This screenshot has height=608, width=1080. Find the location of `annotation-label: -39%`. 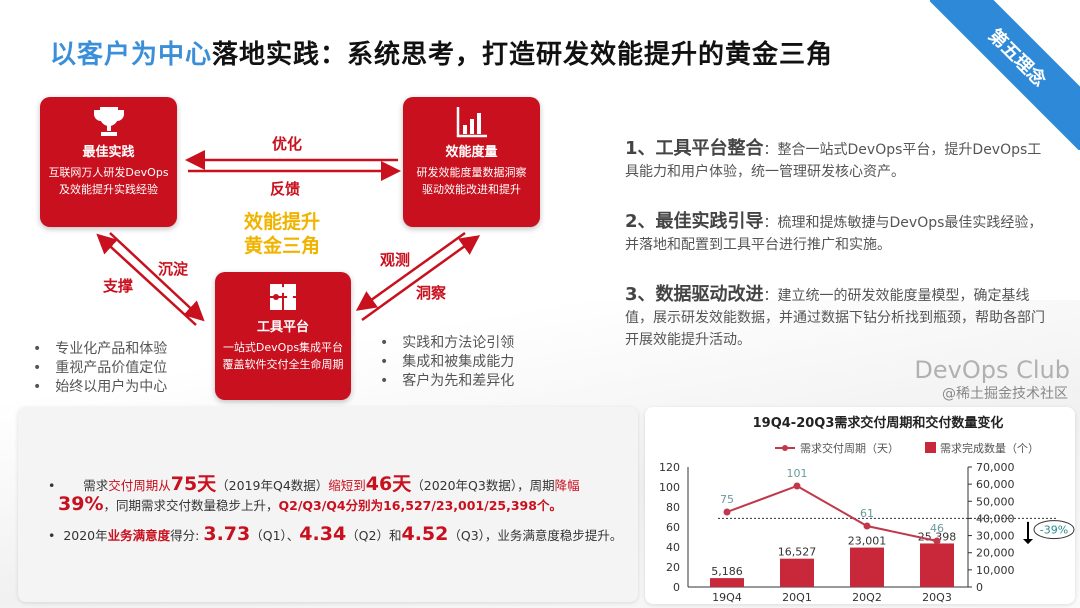

annotation-label: -39% is located at coordinates (1054, 530).